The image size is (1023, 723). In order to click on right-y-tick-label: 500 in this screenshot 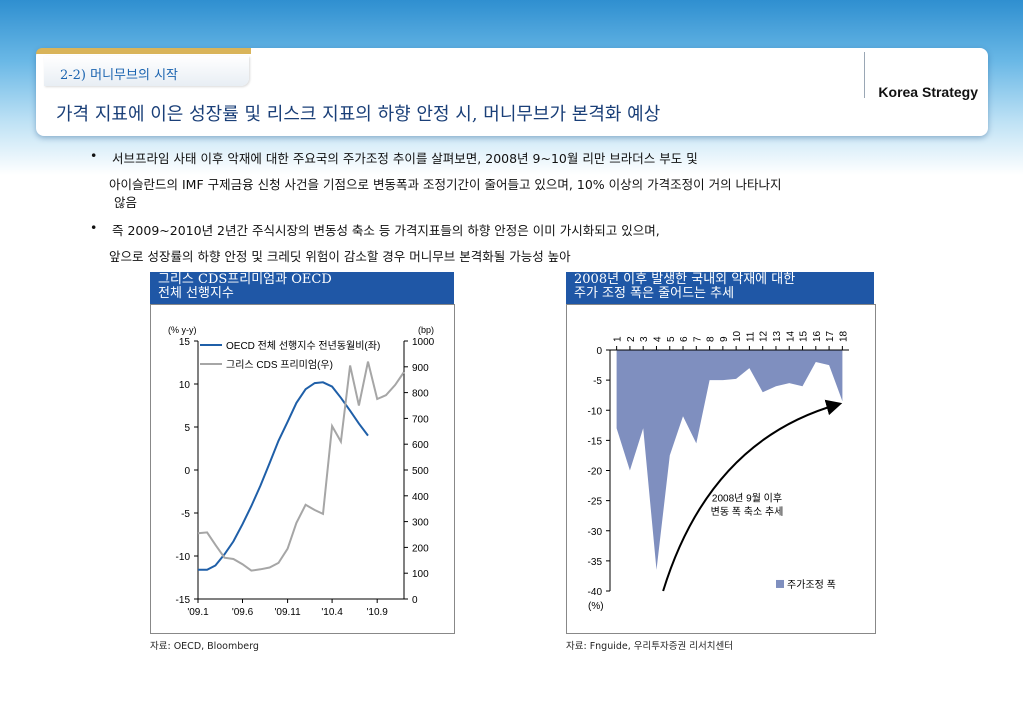, I will do `click(420, 471)`.